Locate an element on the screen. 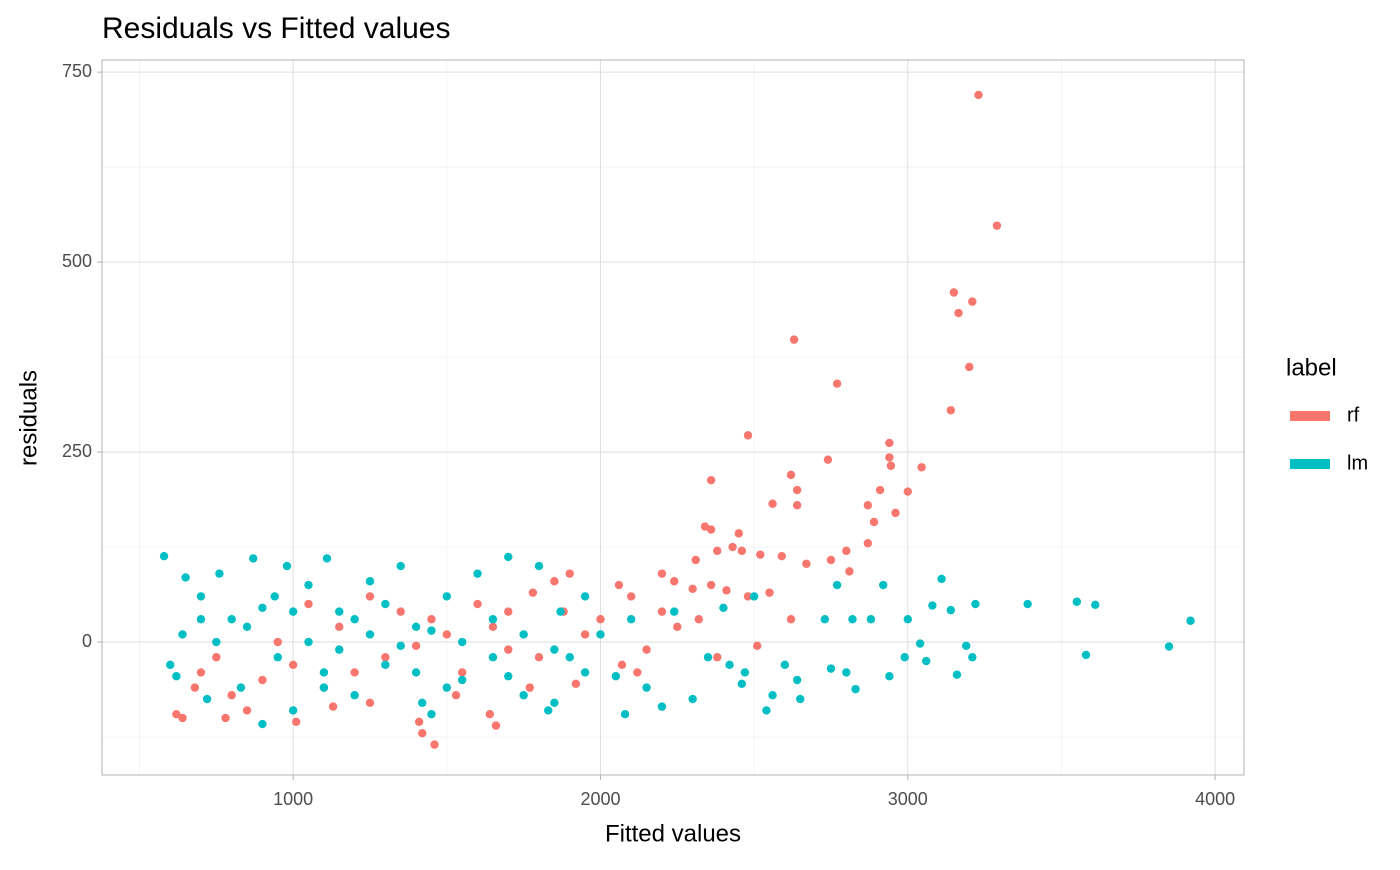 The image size is (1400, 870). y-tick-label: 250 is located at coordinates (77, 451).